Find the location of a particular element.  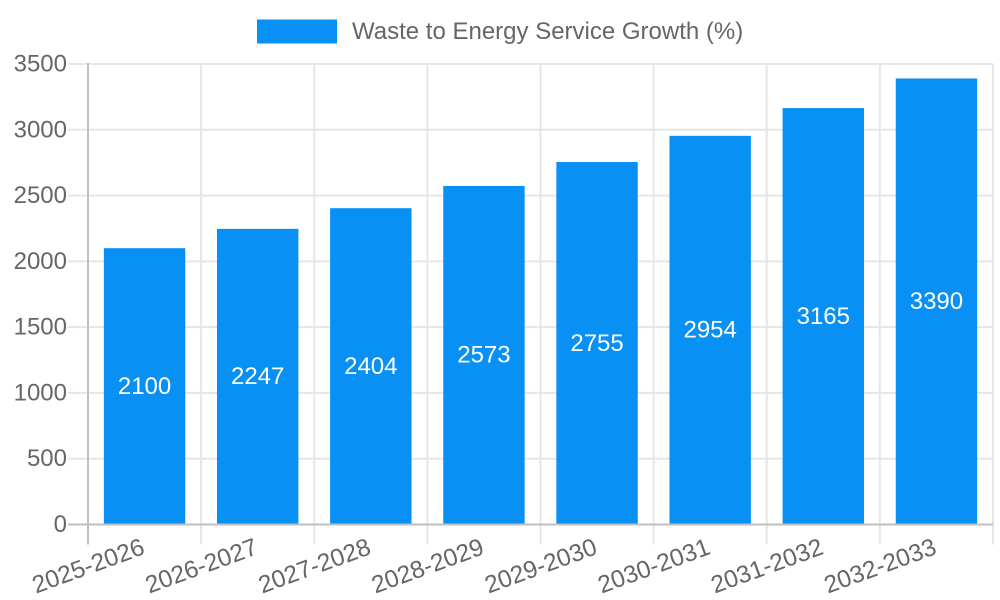

svg-text: 3000 is located at coordinates (40, 129).